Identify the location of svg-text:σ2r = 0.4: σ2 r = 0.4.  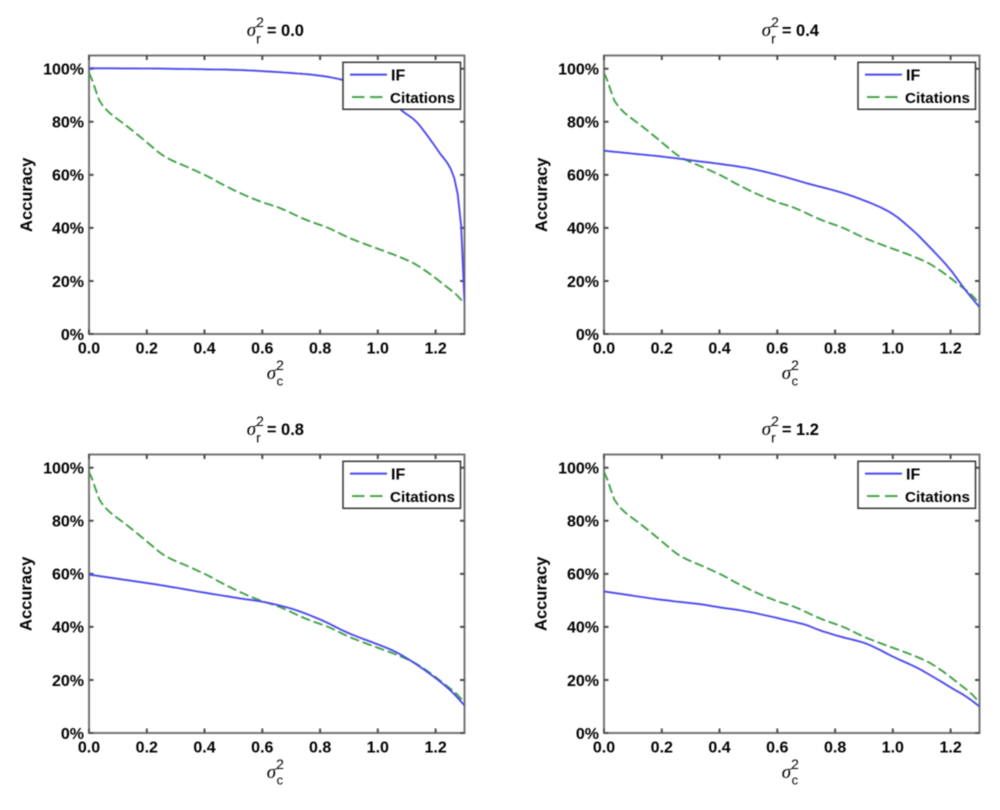
(791, 30).